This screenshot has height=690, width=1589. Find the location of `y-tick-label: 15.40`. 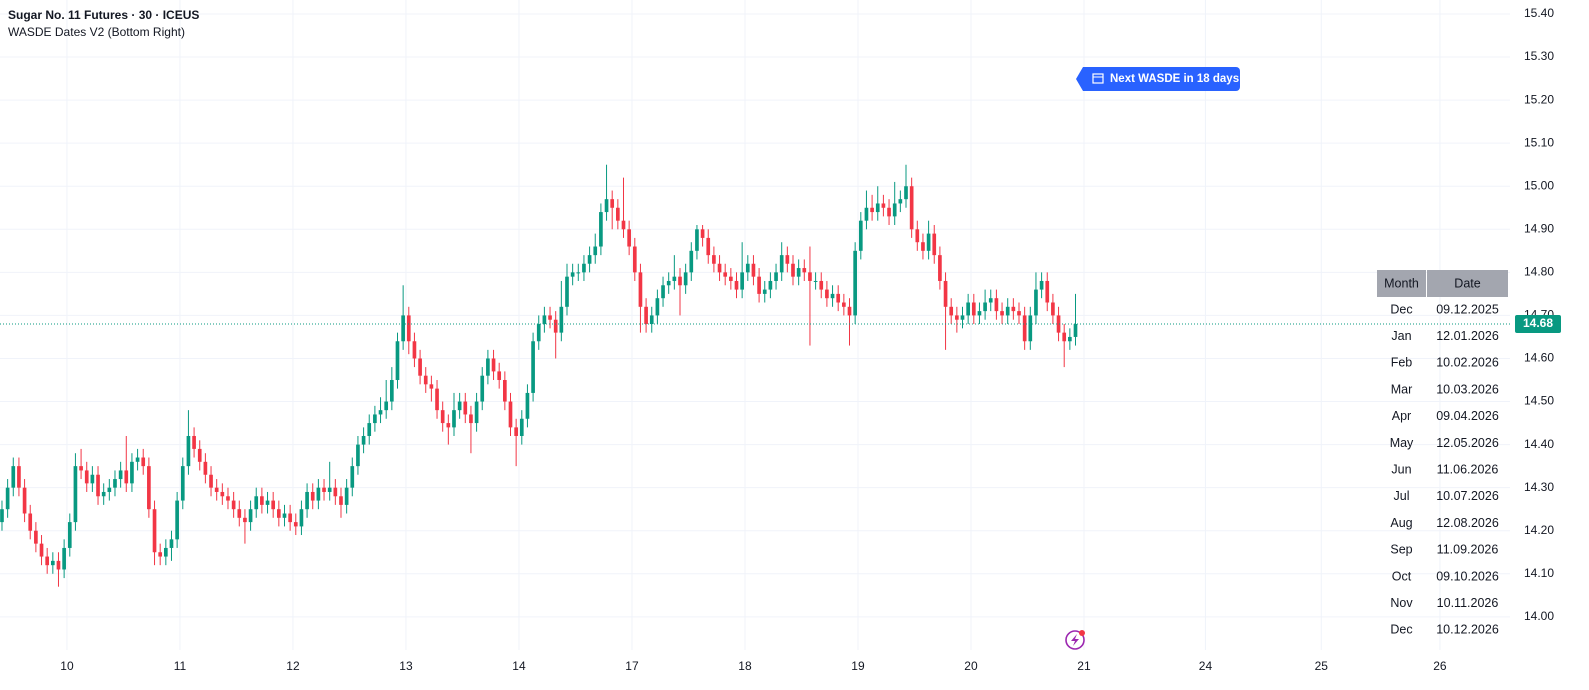

y-tick-label: 15.40 is located at coordinates (1539, 13).